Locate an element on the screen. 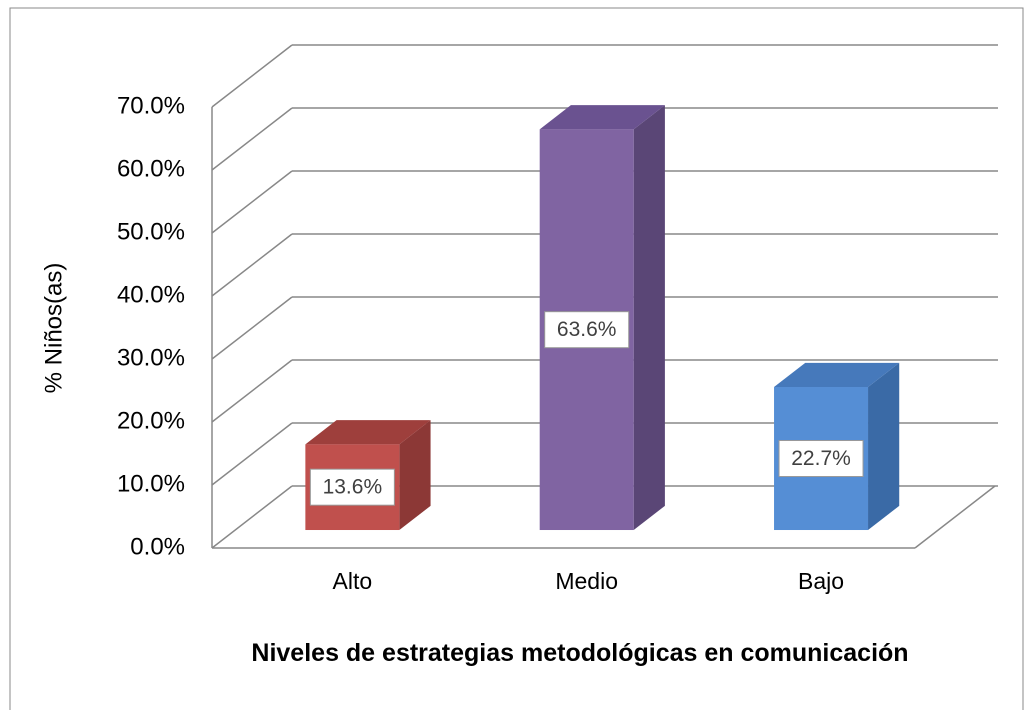  value-label: 63.6% is located at coordinates (587, 329).